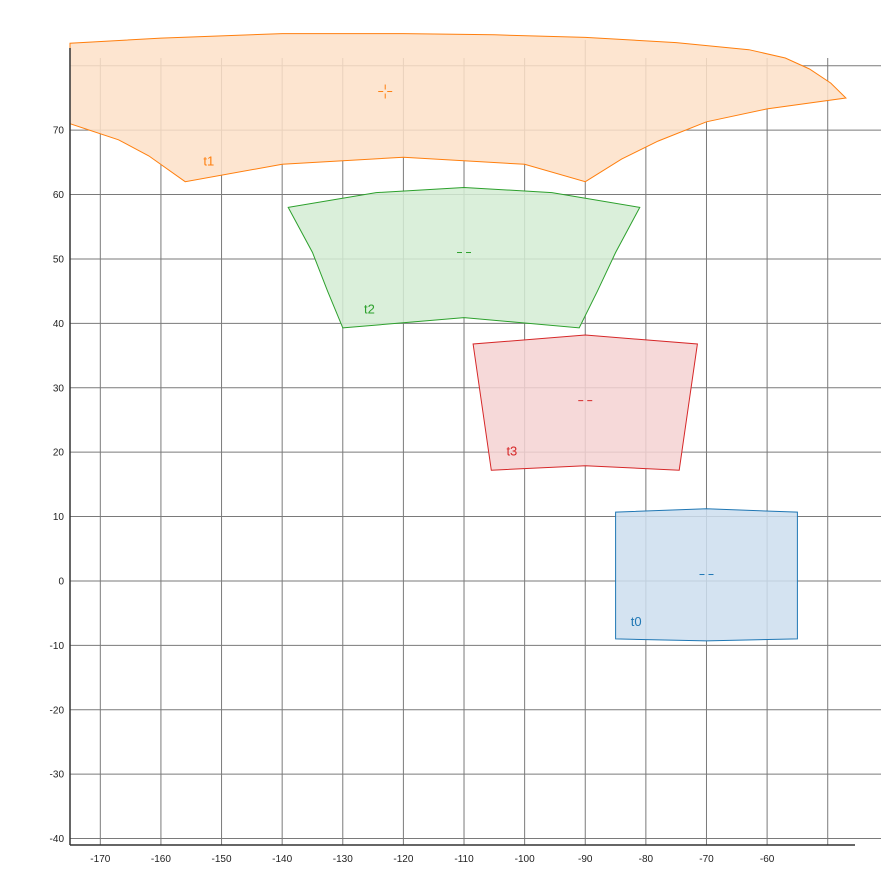 This screenshot has height=869, width=881. Describe the element at coordinates (767, 859) in the screenshot. I see `x-tick-label: -60` at that location.